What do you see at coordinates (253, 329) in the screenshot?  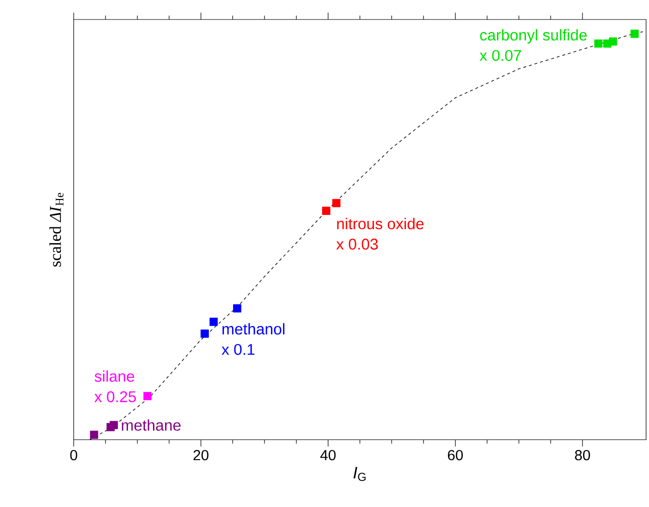 I see `series-label: methanol` at bounding box center [253, 329].